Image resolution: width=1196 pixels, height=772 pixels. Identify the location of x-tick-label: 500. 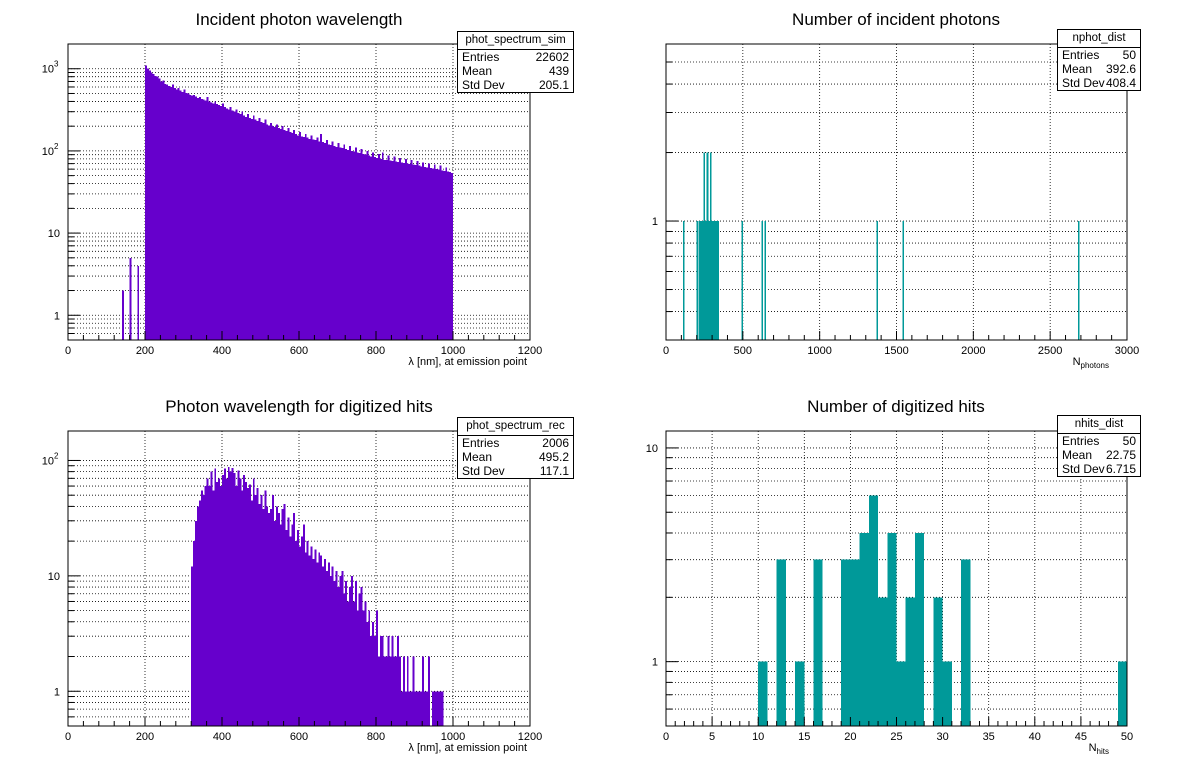
(743, 351).